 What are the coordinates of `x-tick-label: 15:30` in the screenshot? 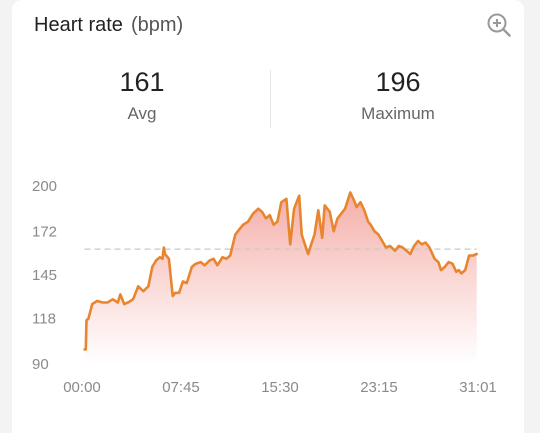 It's located at (280, 387).